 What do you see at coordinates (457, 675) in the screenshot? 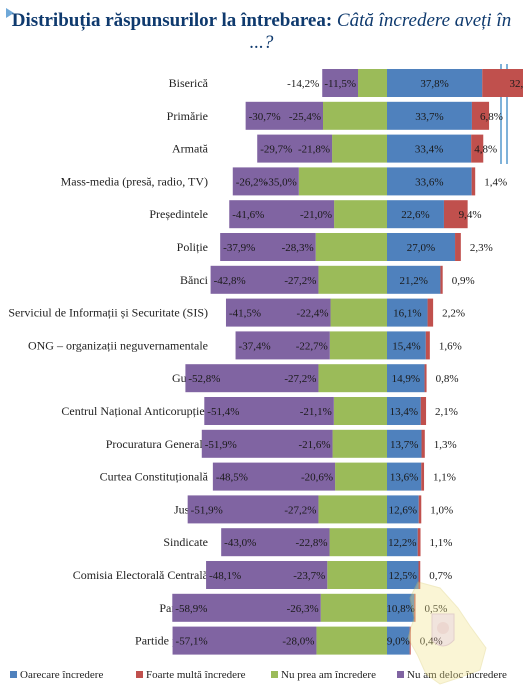
I see `legend-label: Nu am deloc încredere` at bounding box center [457, 675].